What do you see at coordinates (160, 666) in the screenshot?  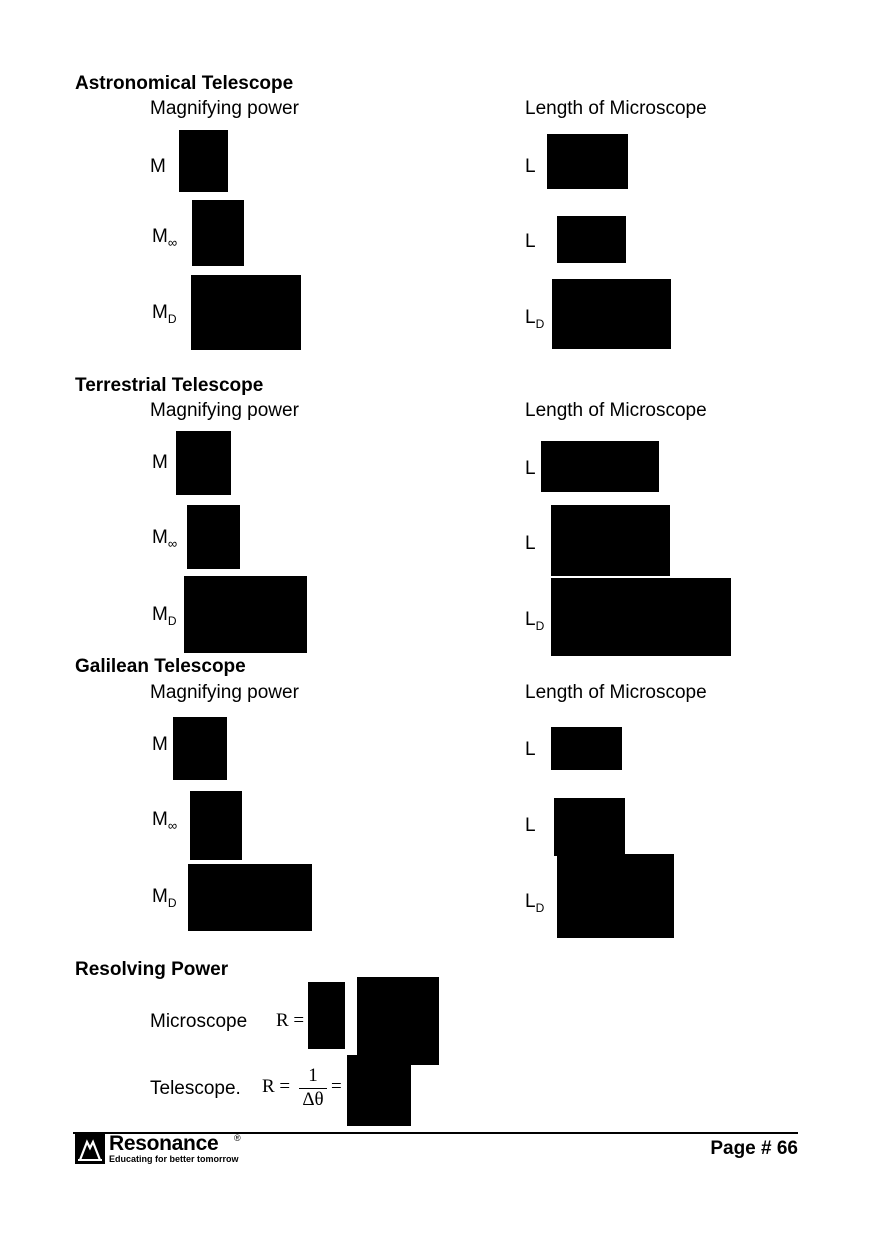 I see `section-title-galilean: Galilean Telescope` at bounding box center [160, 666].